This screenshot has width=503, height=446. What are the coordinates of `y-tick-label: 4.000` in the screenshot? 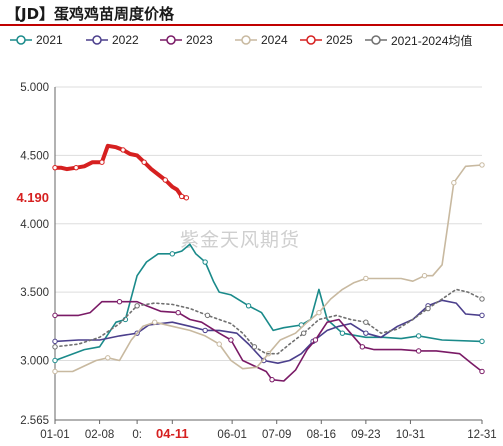 It's located at (34, 225).